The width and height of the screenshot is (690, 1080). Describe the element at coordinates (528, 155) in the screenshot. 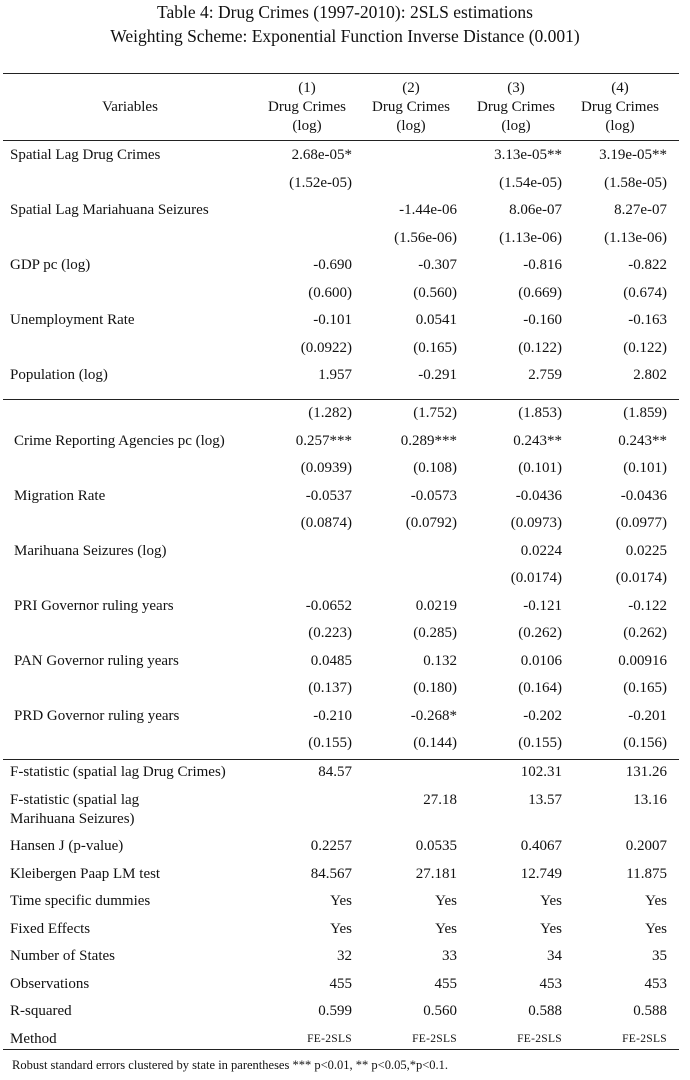

I see `cell: 3.13e-05**` at that location.